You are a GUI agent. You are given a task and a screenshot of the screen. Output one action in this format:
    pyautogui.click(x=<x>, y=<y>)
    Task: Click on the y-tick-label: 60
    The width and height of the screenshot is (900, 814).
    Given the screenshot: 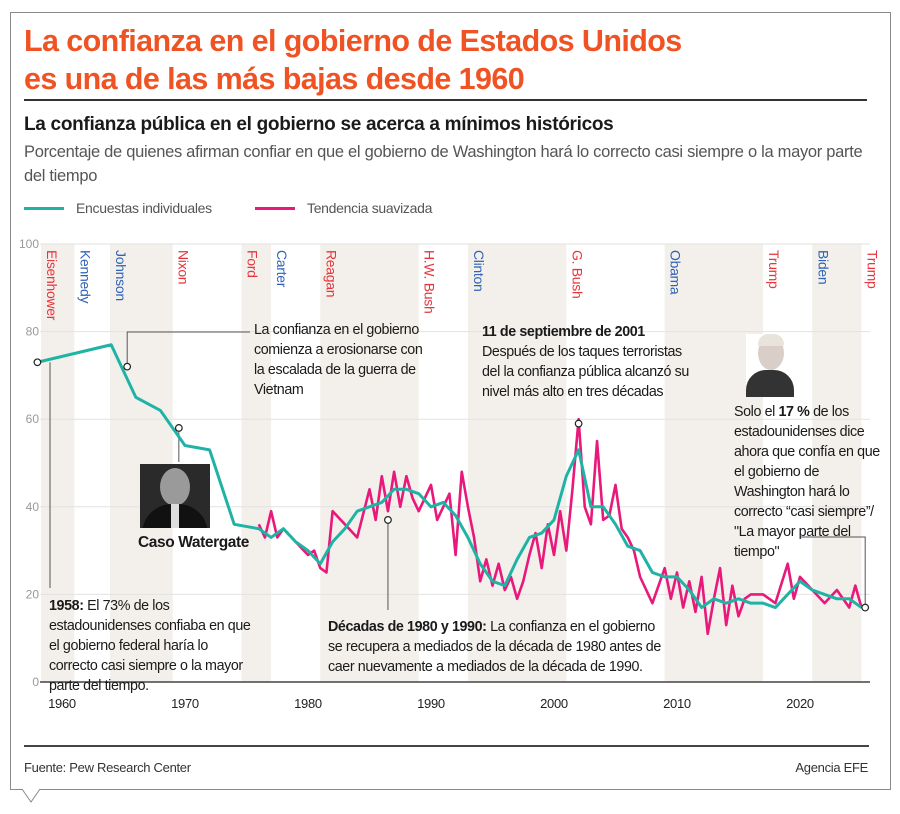 What is the action you would take?
    pyautogui.click(x=33, y=419)
    